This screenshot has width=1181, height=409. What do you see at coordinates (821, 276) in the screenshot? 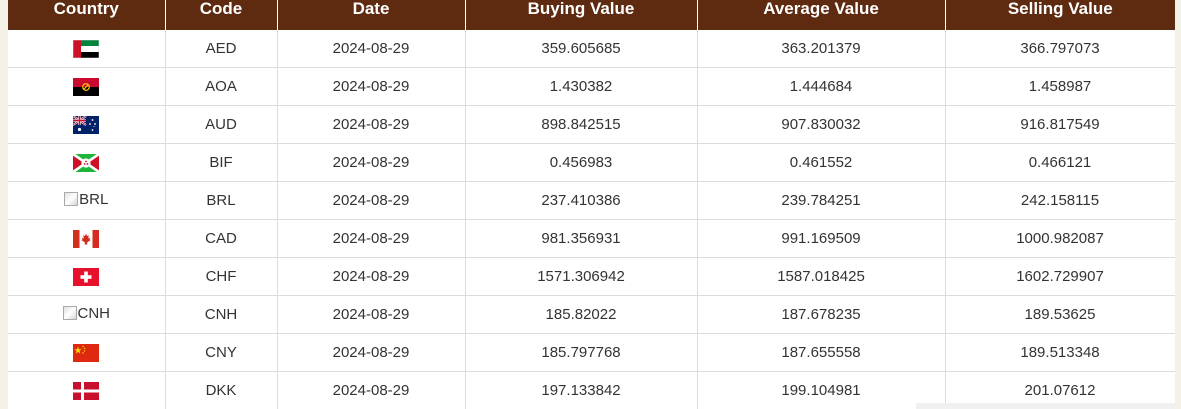
I see `average-value-cell: 1587.018425` at bounding box center [821, 276].